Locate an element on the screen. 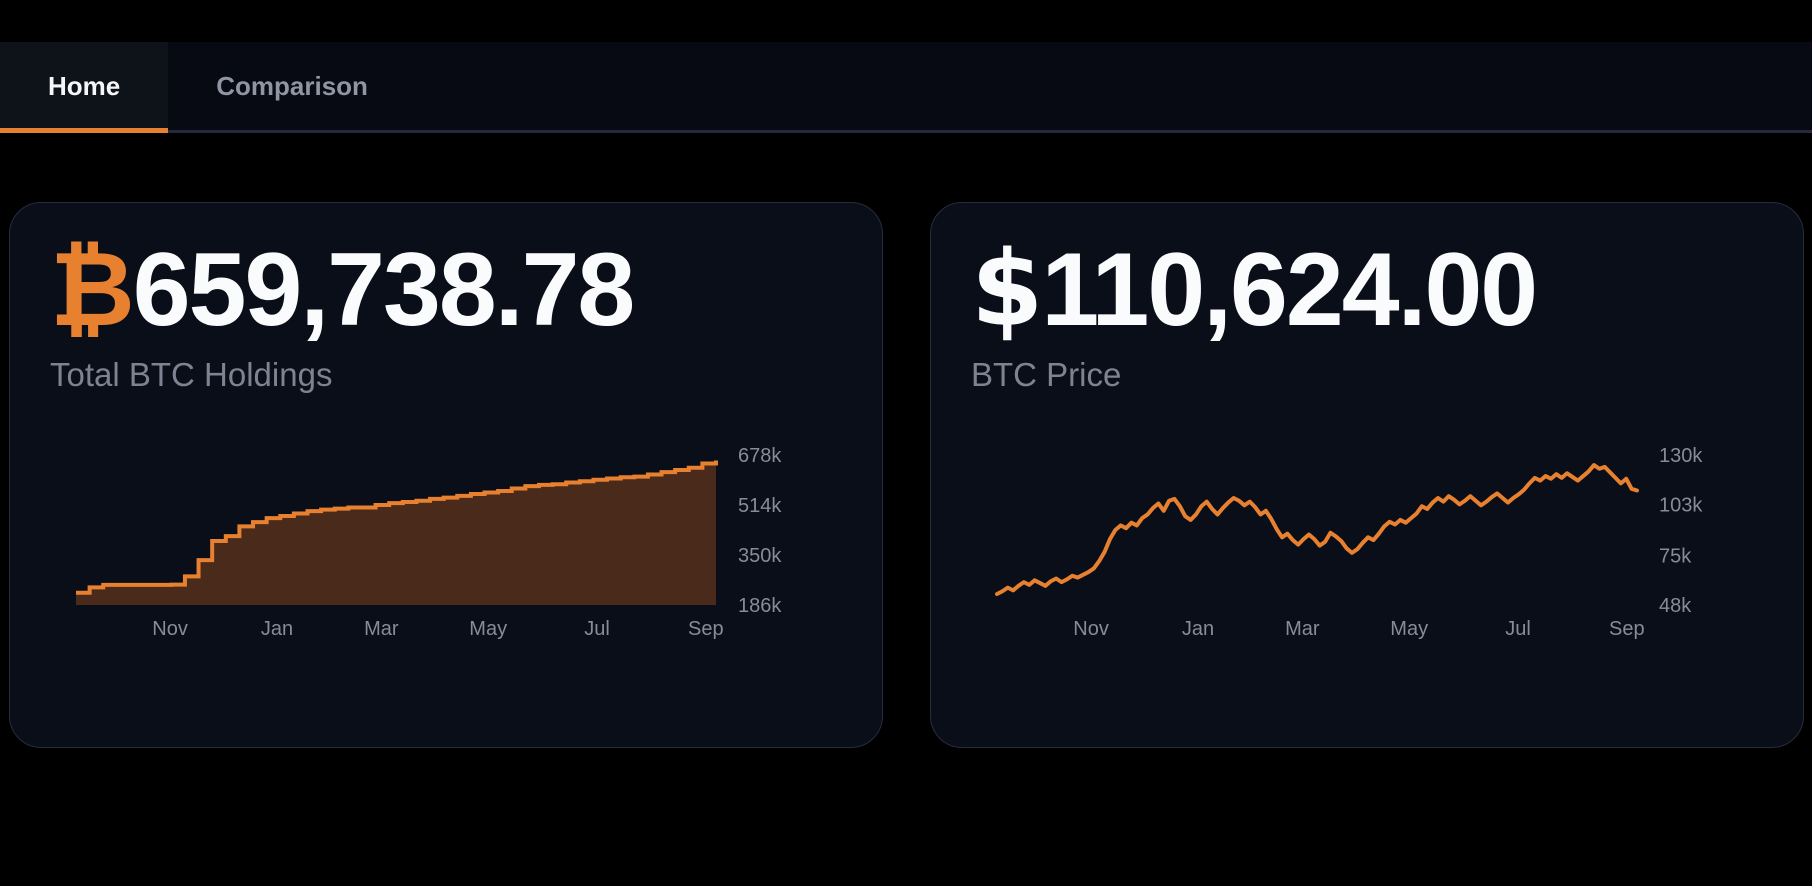 Image resolution: width=1812 pixels, height=886 pixels. tab-home: Home is located at coordinates (84, 87).